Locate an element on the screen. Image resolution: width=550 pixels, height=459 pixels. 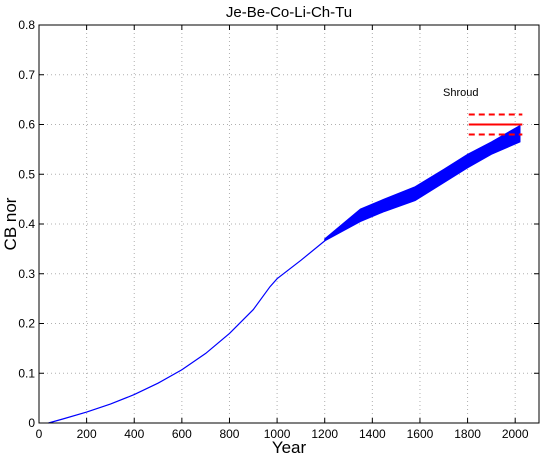
chart-title: Je-Be-Co-Li-Ch-Tu is located at coordinates (289, 12).